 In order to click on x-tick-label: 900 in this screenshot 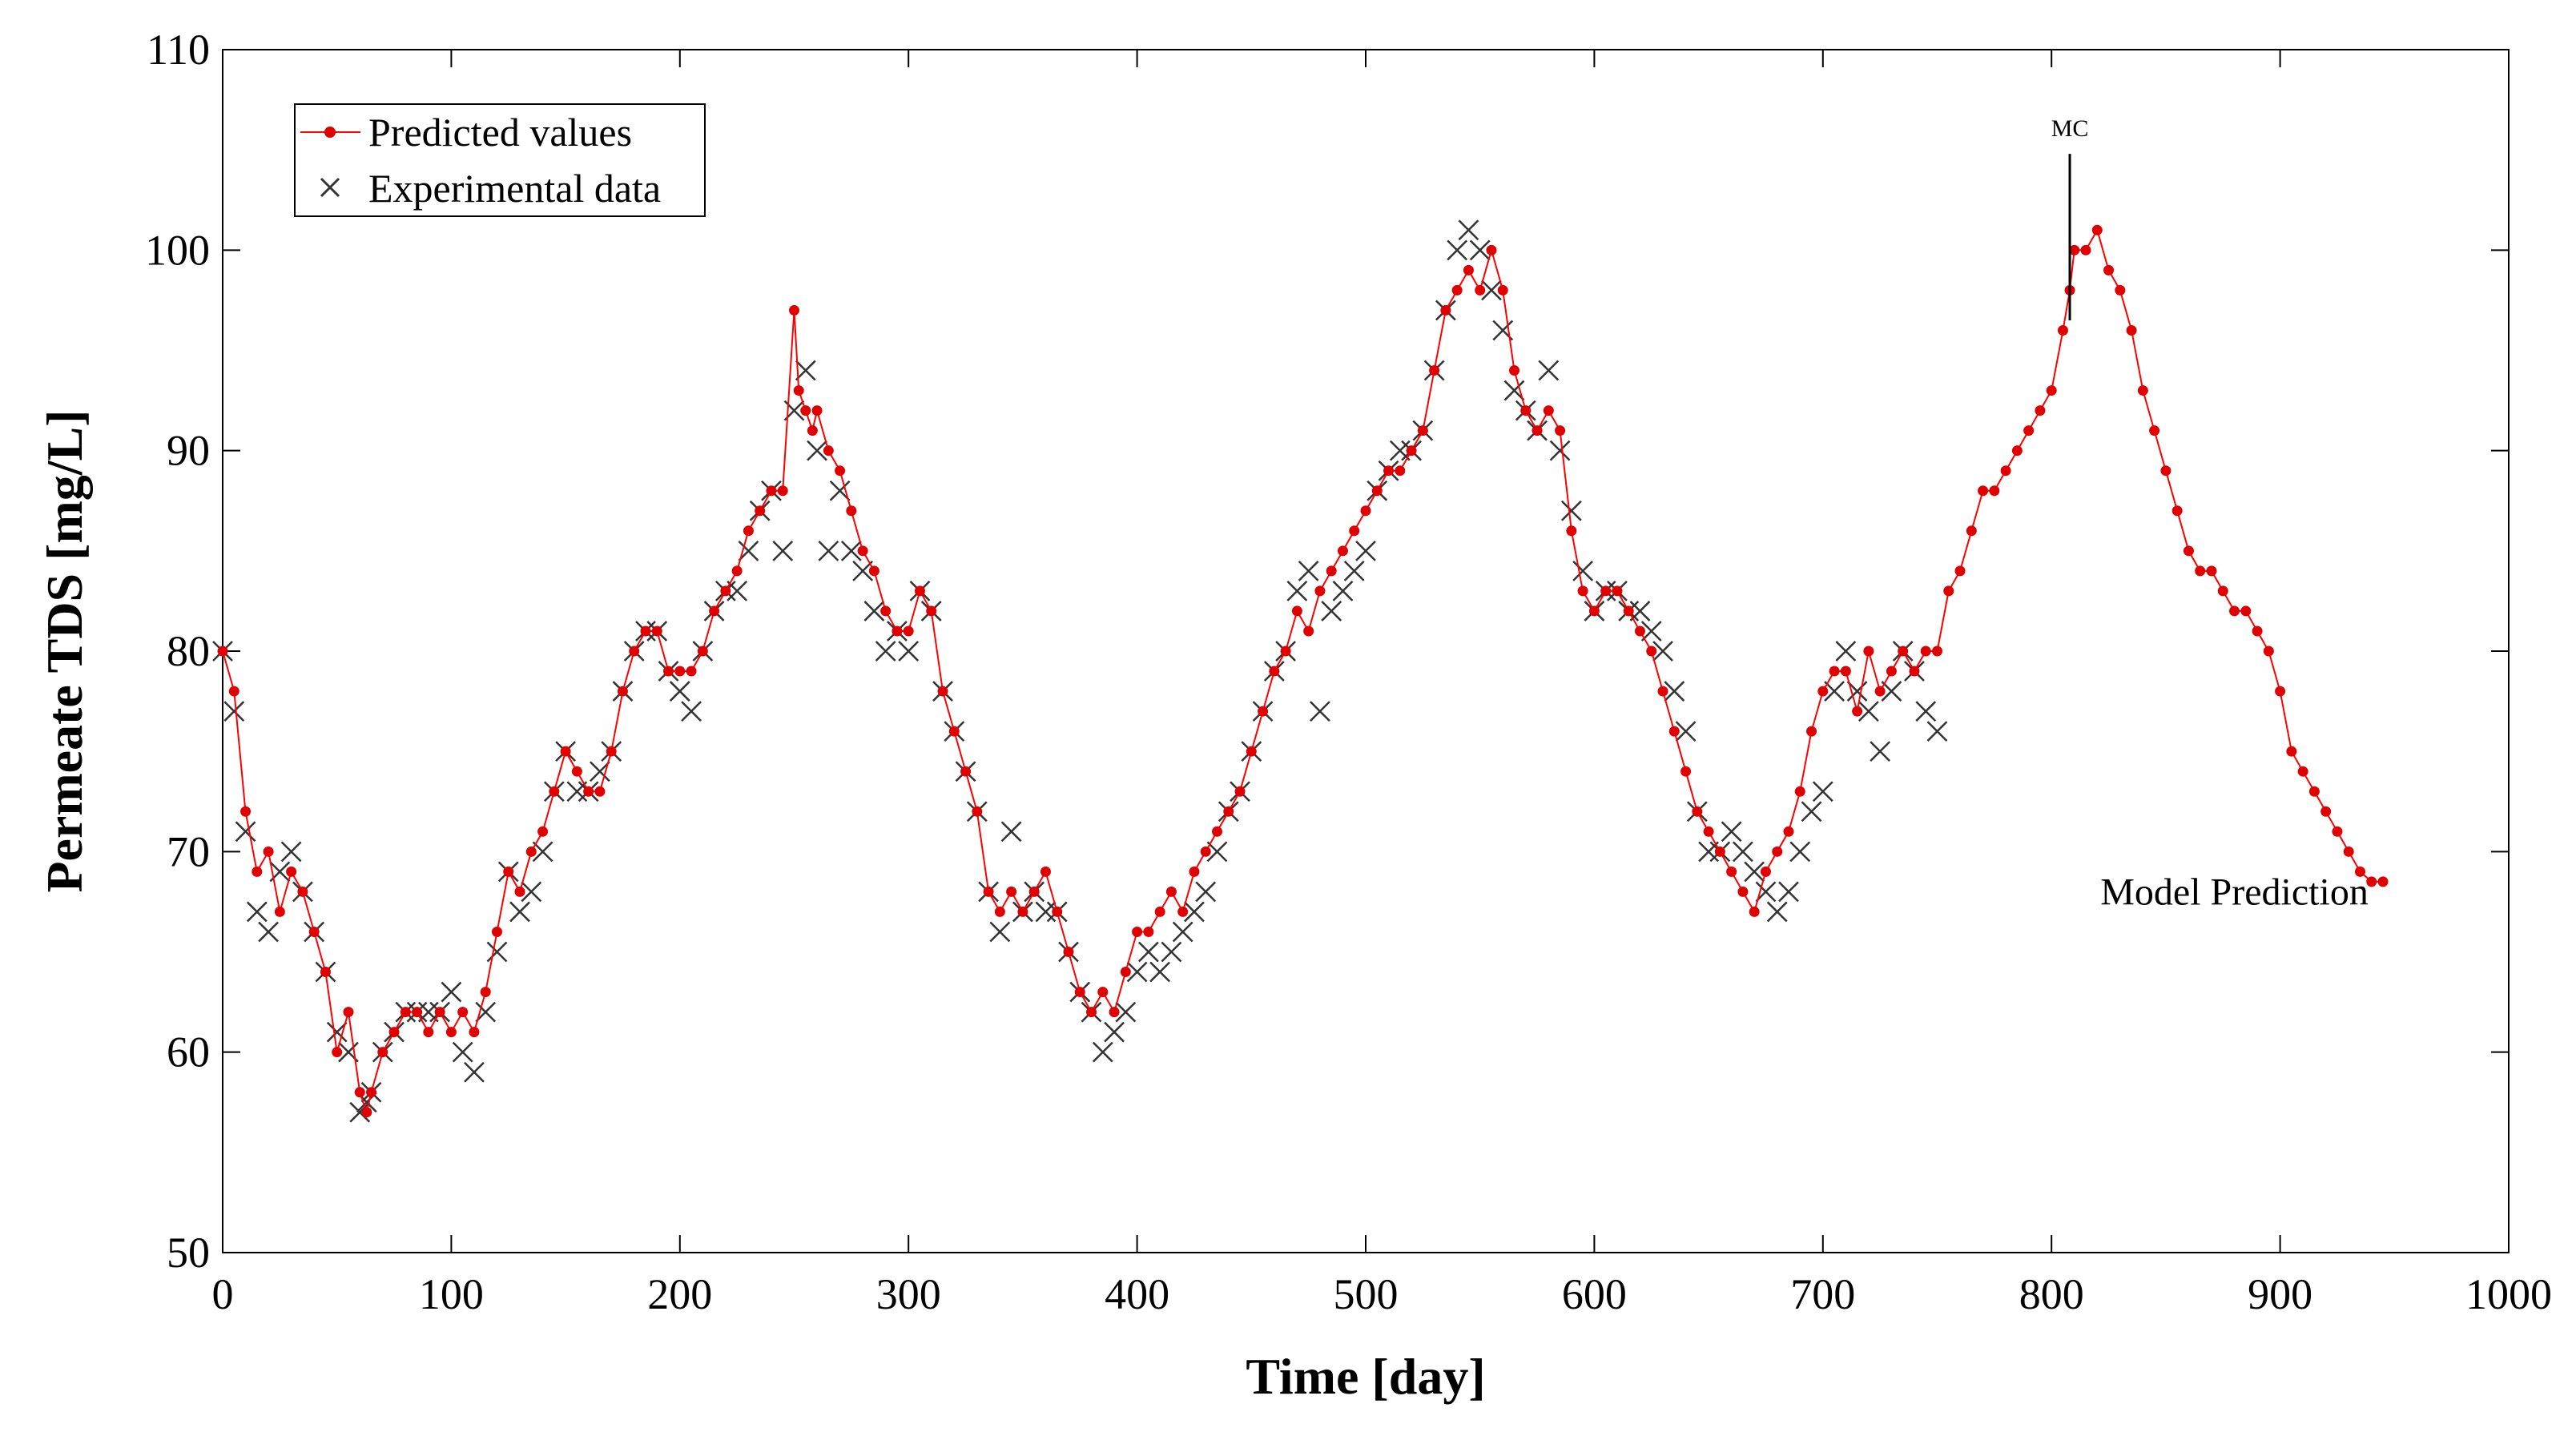, I will do `click(2280, 1294)`.